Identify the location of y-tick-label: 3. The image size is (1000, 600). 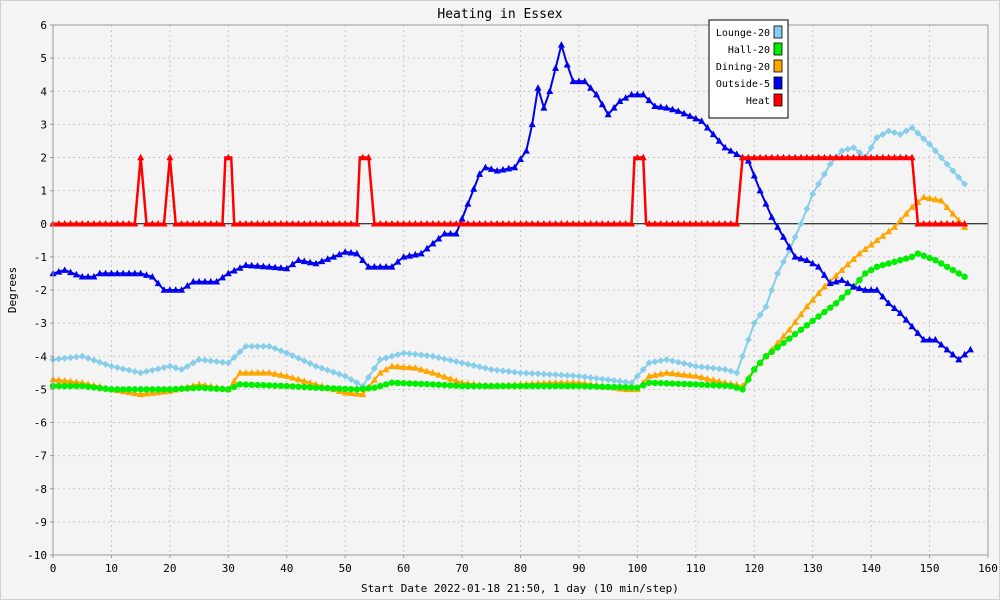
(43, 124).